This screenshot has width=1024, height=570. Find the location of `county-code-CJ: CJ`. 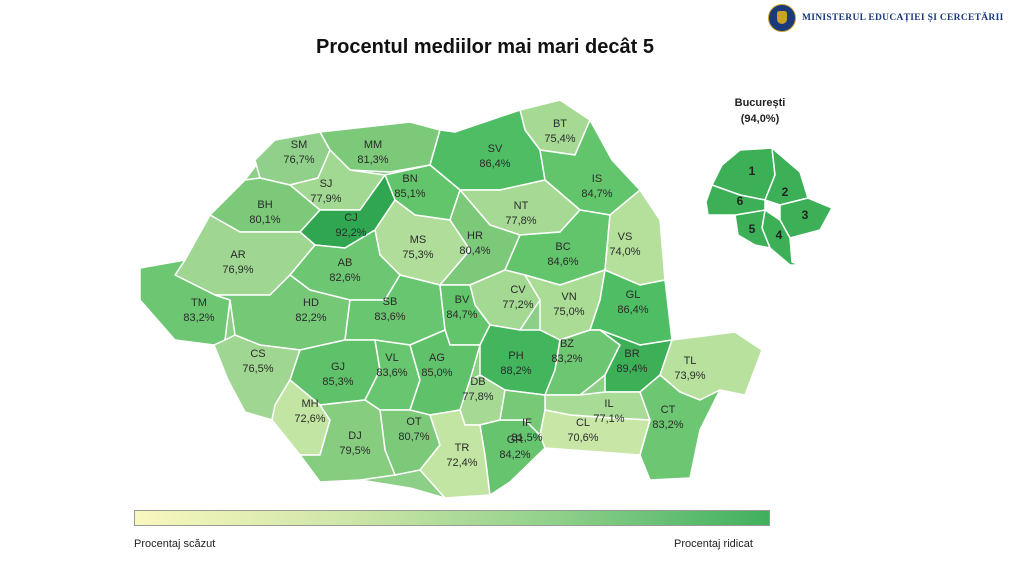

county-code-CJ: CJ is located at coordinates (350, 218).